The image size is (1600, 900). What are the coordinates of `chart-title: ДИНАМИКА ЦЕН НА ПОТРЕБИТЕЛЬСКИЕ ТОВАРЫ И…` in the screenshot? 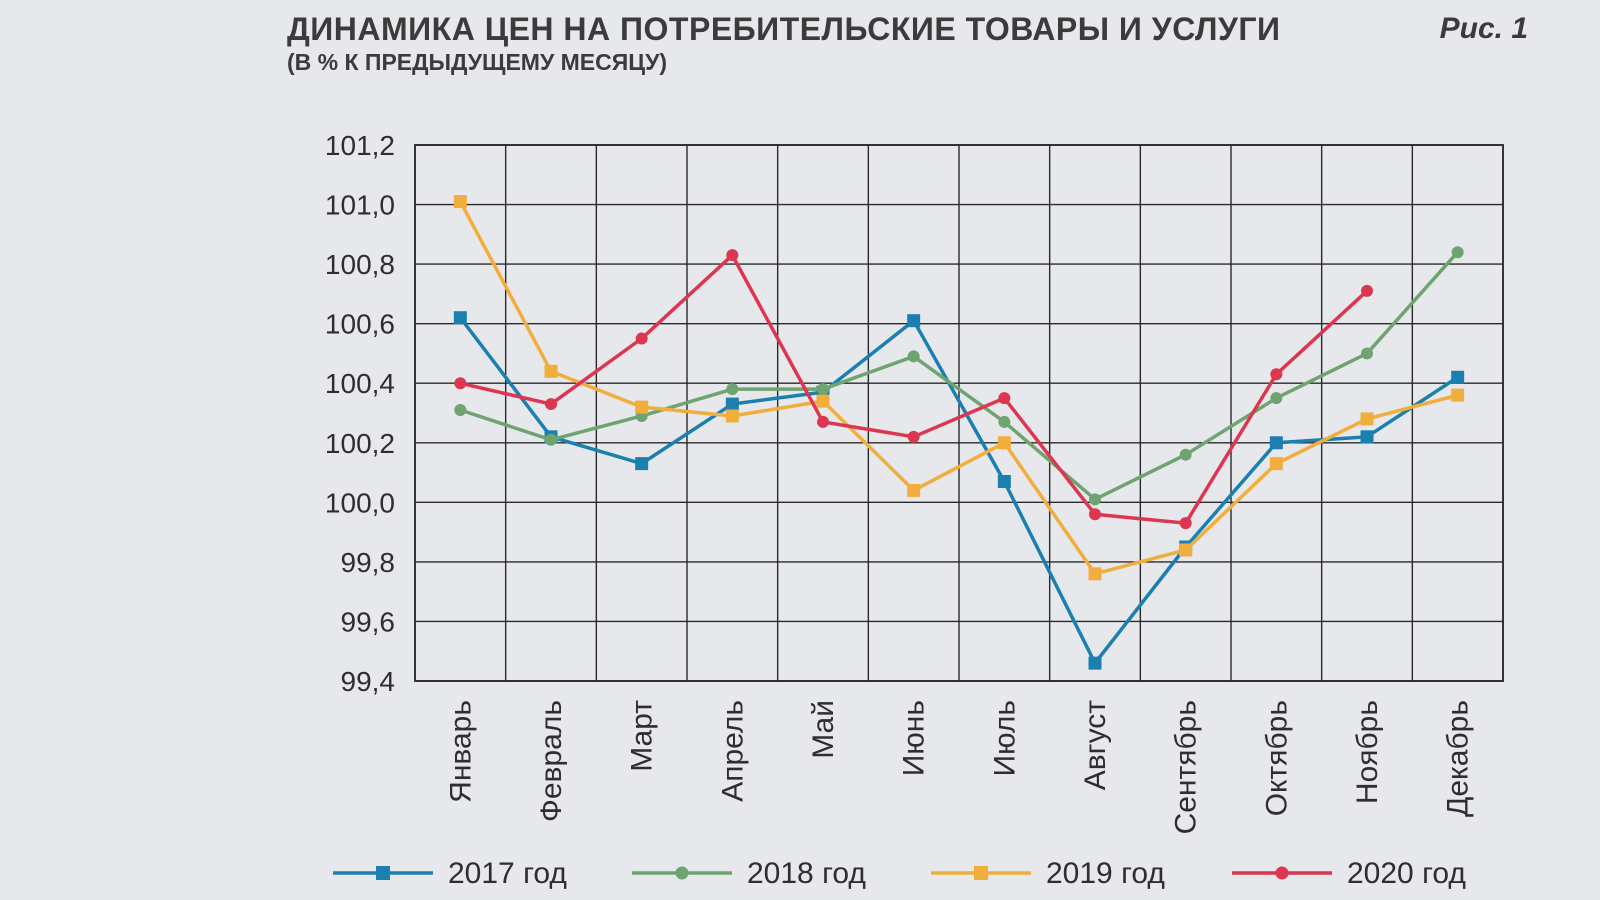 It's located at (784, 29).